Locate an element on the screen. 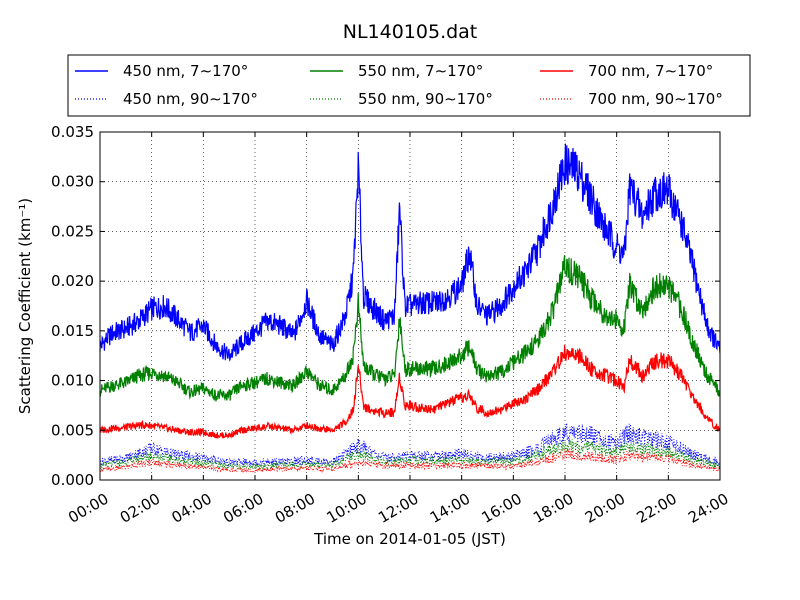 This screenshot has width=800, height=600. x-tick-label: 24:00 is located at coordinates (708, 508).